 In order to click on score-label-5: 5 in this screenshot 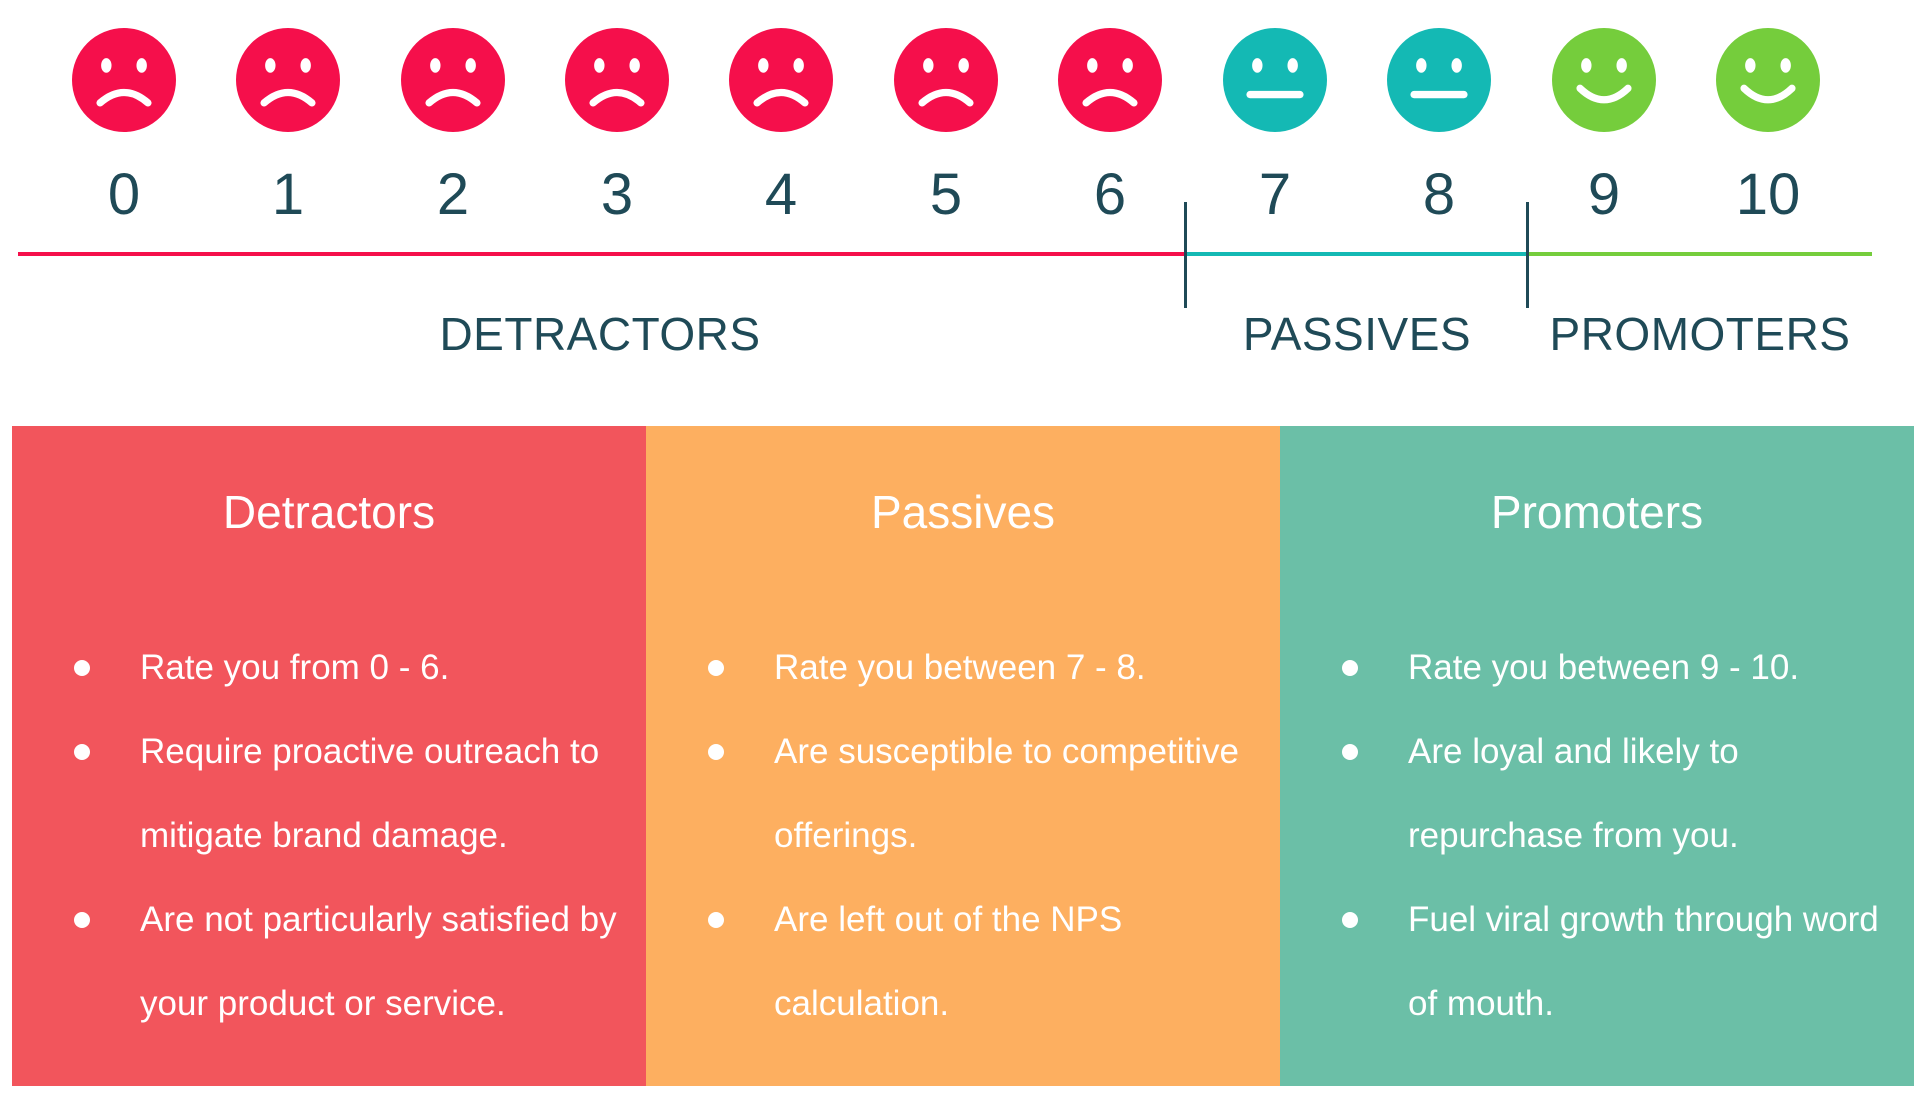, I will do `click(946, 194)`.